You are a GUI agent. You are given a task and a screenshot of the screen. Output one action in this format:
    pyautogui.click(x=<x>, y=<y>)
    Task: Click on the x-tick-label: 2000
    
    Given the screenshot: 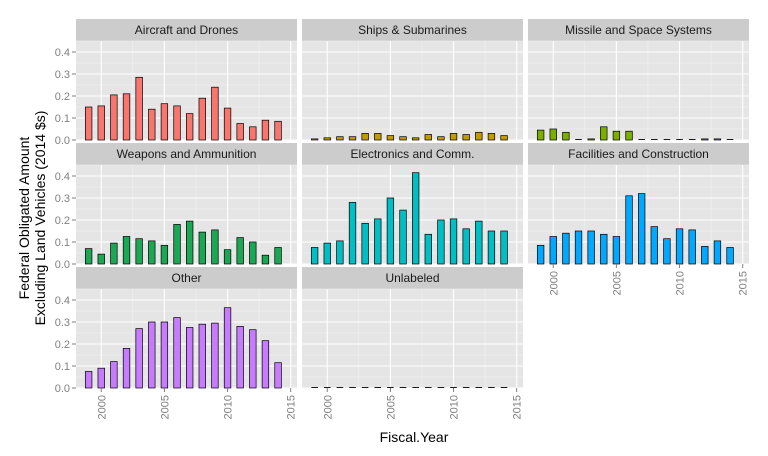 What is the action you would take?
    pyautogui.click(x=554, y=283)
    